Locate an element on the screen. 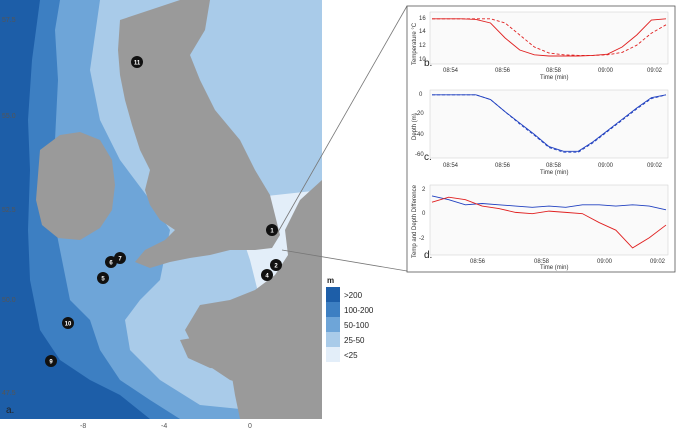 This screenshot has height=429, width=685. panel-c-letter: c. is located at coordinates (428, 157).